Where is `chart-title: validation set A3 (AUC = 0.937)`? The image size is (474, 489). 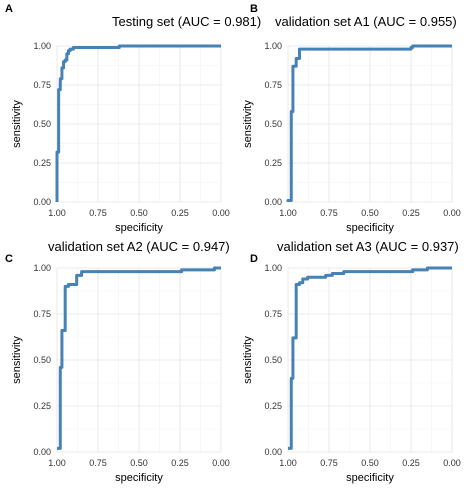 chart-title: validation set A3 (AUC = 0.937) is located at coordinates (368, 246).